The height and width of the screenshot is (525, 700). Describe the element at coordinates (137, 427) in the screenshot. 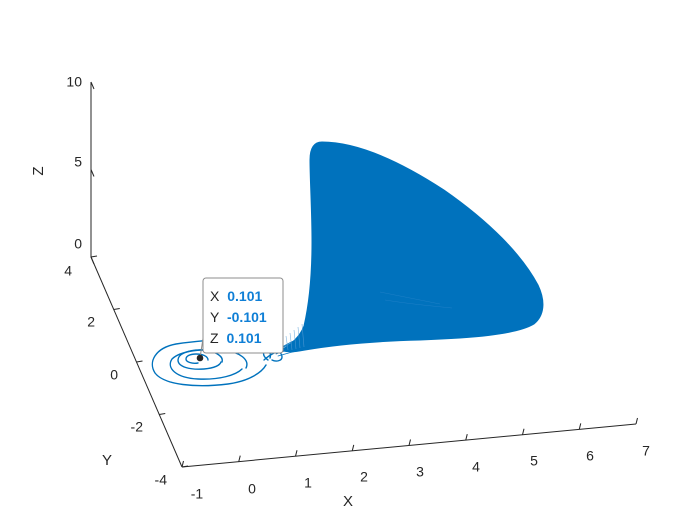

I see `y-tick-label-m2: -2` at that location.